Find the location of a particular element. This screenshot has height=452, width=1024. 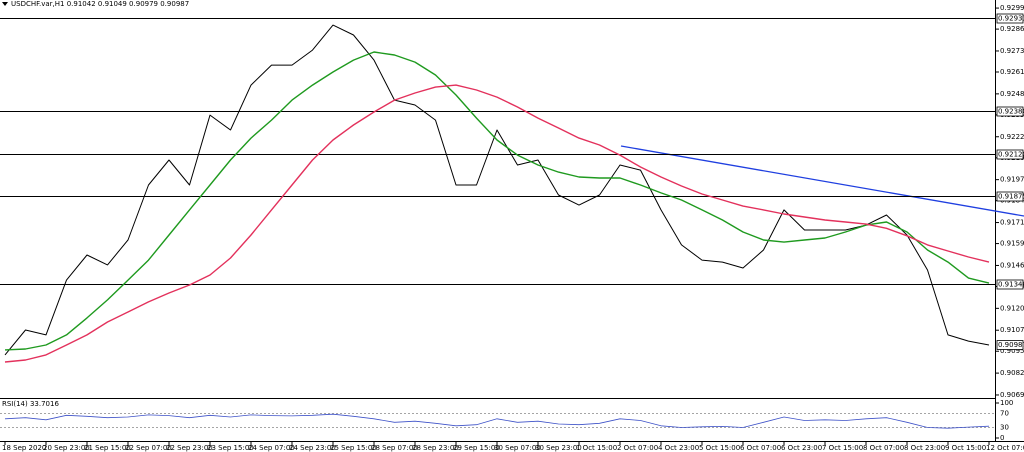

rsi-tick-label: 100 is located at coordinates (1006, 403).